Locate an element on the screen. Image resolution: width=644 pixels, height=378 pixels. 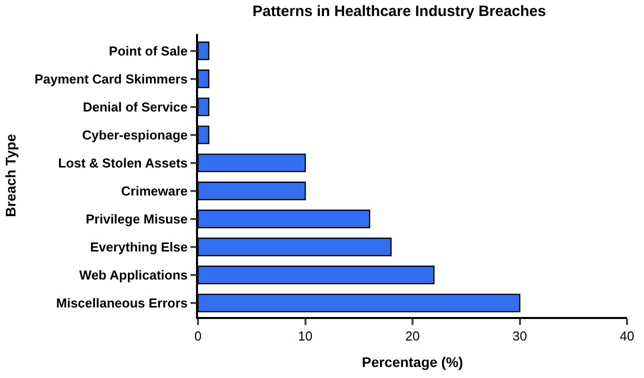
y-tick-label: Privilege Misuse is located at coordinates (137, 218).